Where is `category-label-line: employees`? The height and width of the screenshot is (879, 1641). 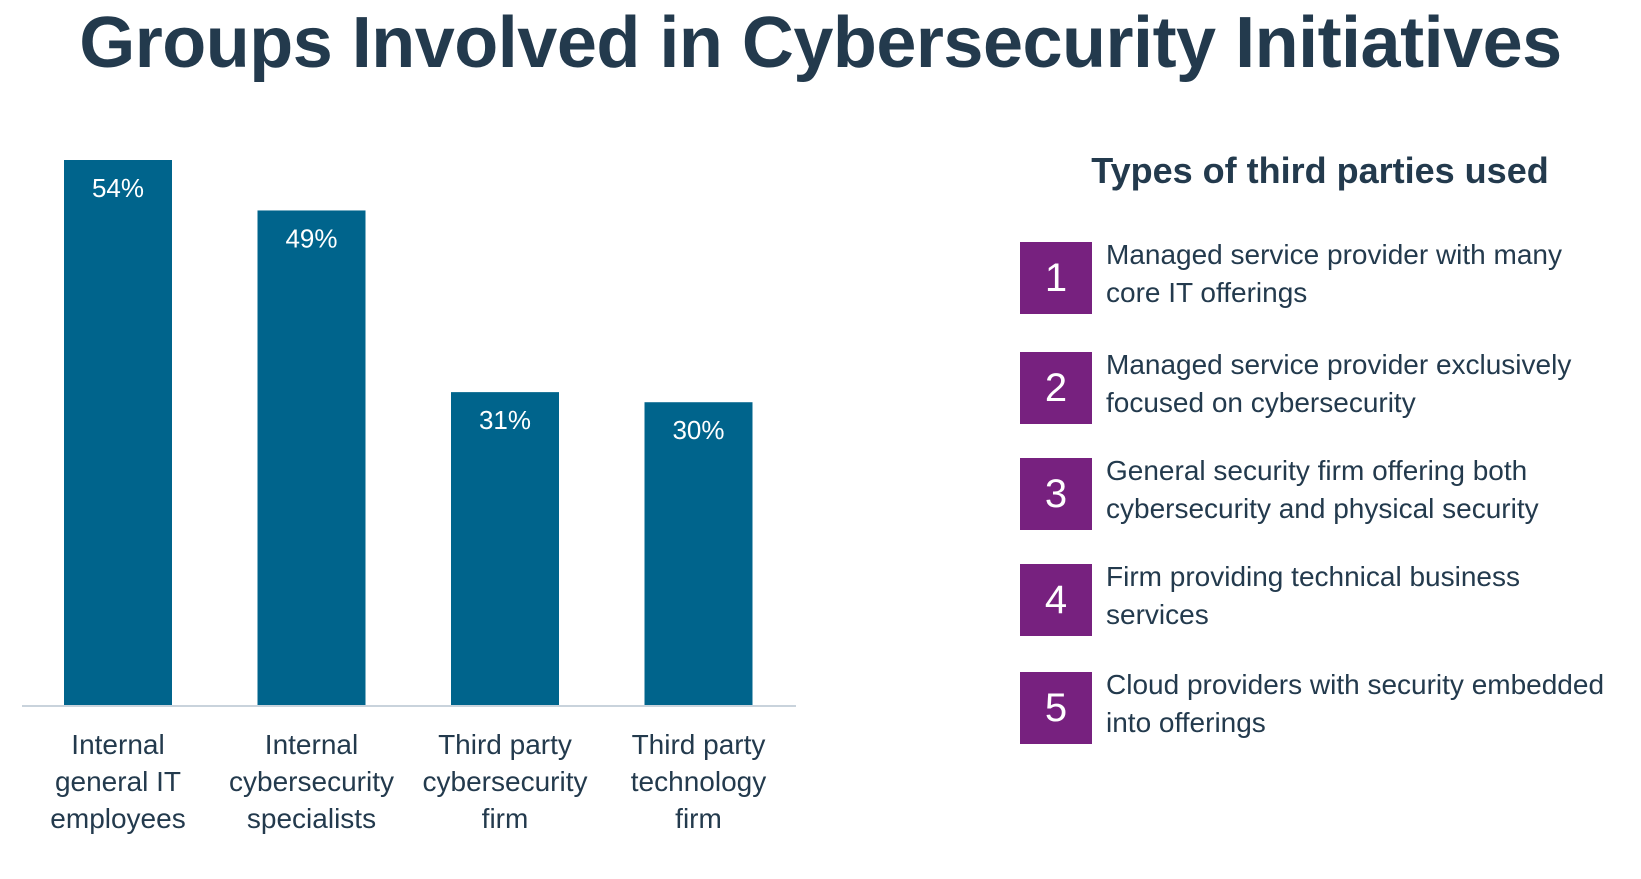
category-label-line: employees is located at coordinates (117, 818).